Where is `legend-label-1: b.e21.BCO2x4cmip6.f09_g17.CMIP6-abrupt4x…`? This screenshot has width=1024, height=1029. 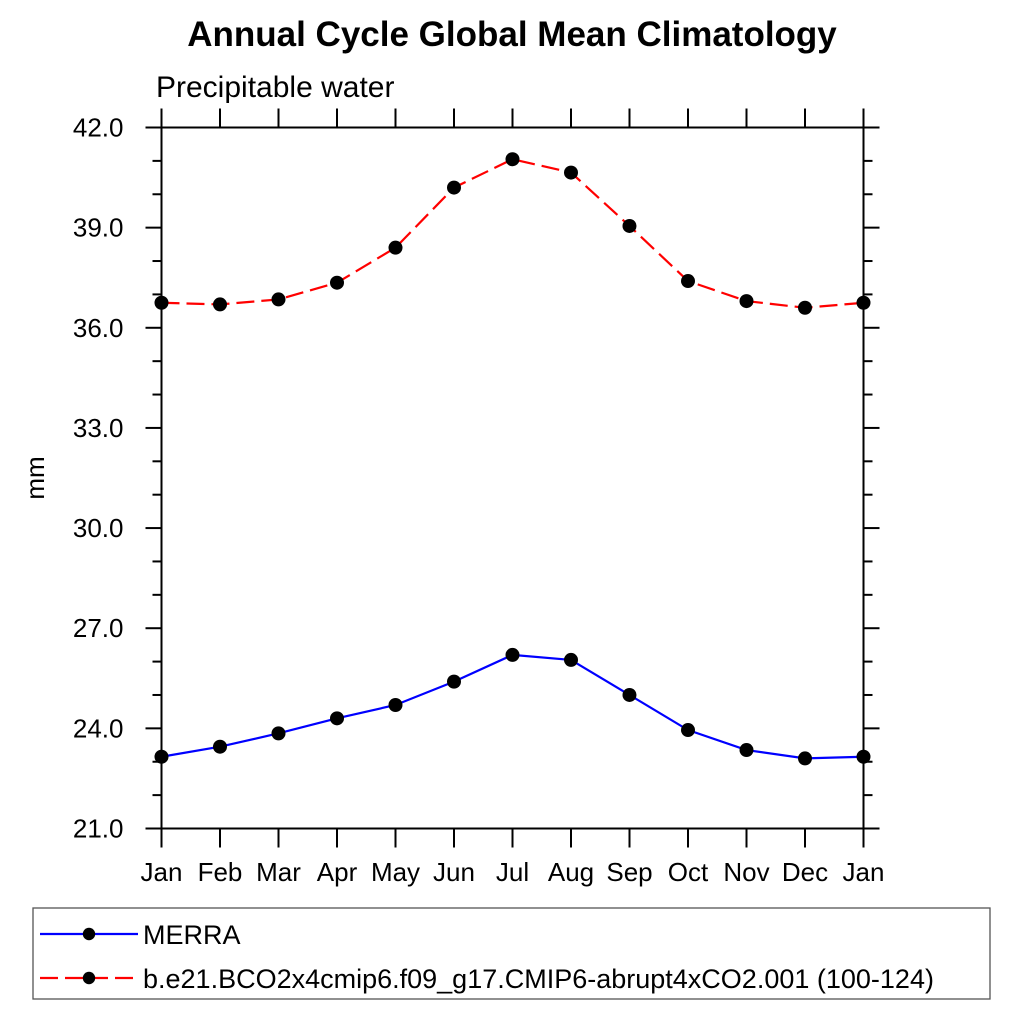 legend-label-1: b.e21.BCO2x4cmip6.f09_g17.CMIP6-abrupt4x… is located at coordinates (538, 979).